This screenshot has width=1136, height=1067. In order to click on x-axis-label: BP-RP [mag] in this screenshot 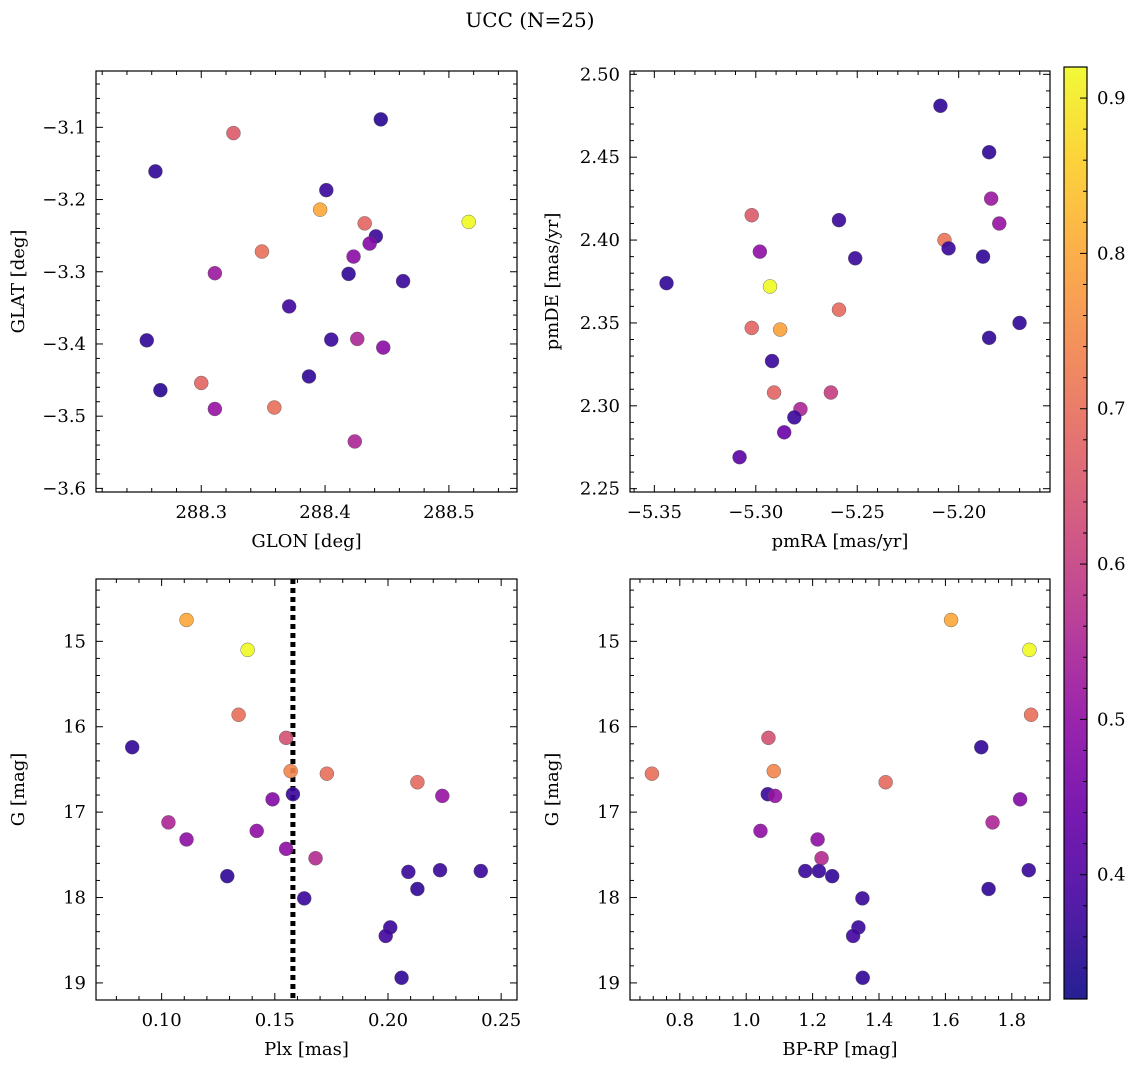, I will do `click(839, 1049)`.